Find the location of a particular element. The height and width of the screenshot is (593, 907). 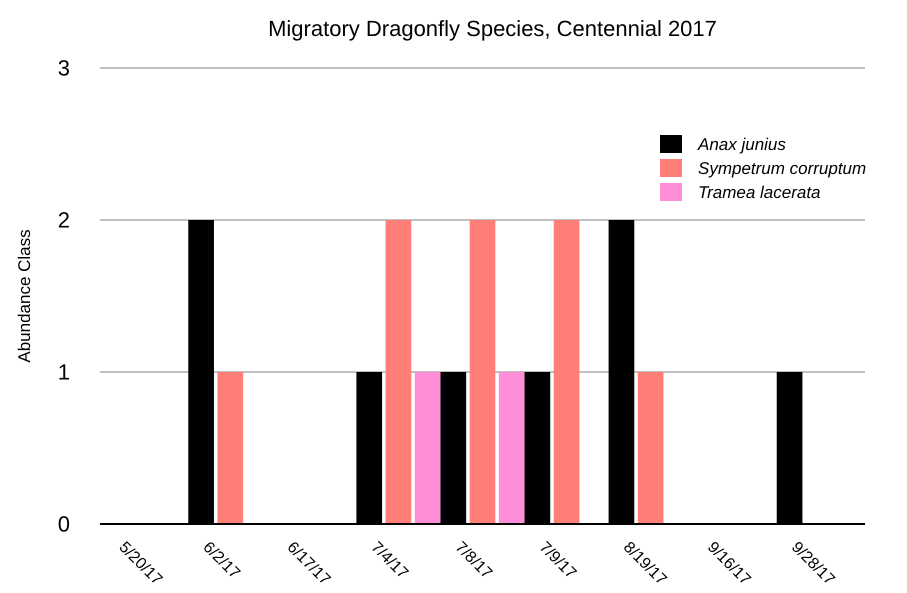

y-tick-label: 0 is located at coordinates (64, 524).